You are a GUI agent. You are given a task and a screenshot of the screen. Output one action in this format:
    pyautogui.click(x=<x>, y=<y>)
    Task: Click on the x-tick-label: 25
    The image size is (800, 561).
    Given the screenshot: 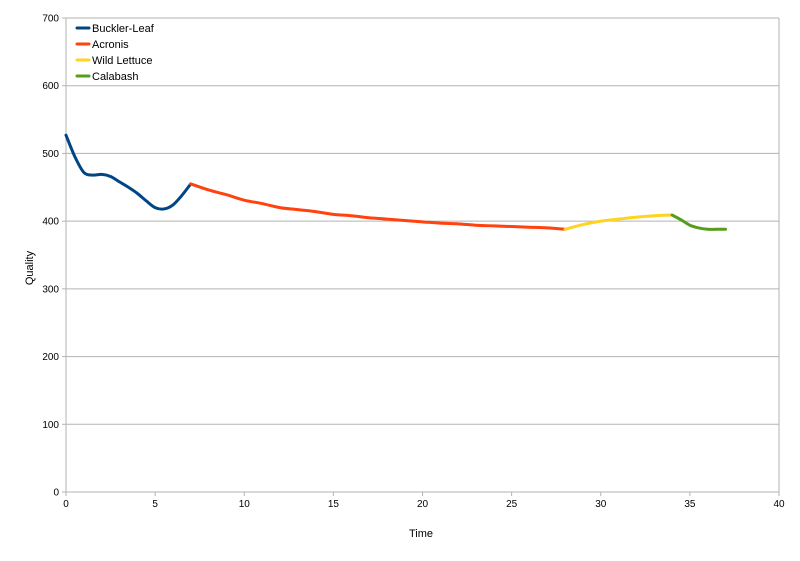 What is the action you would take?
    pyautogui.click(x=512, y=504)
    